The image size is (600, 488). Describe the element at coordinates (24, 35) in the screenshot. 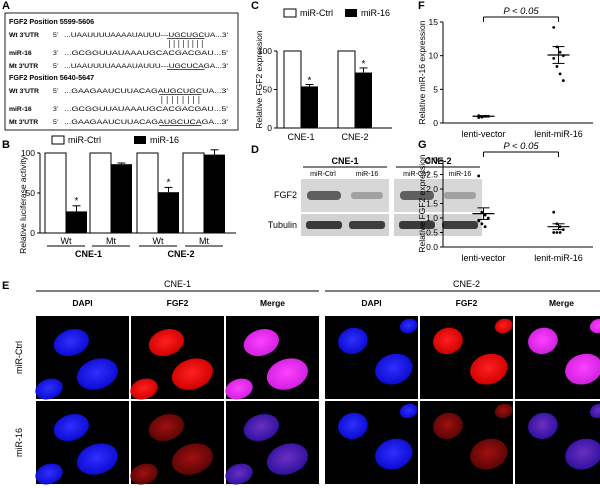

I see `row-label: Wt 3'UTR` at that location.